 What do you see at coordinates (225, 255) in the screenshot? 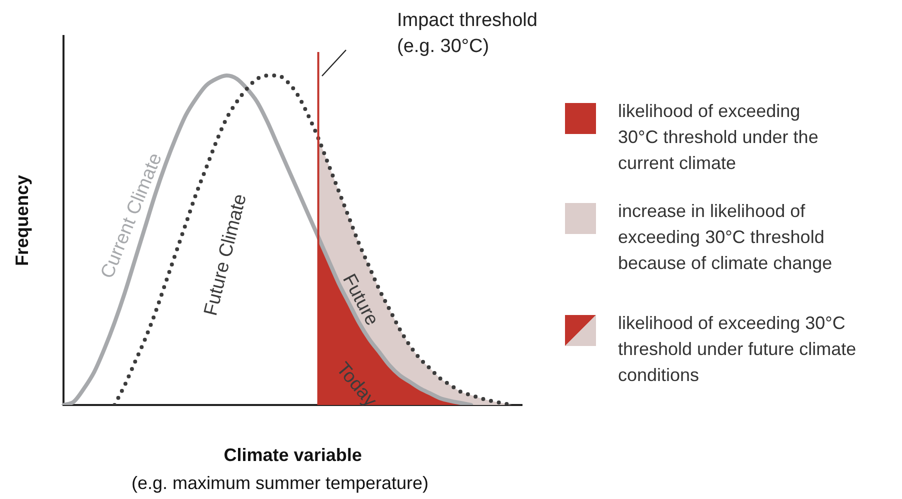
I see `text: Future Climate` at bounding box center [225, 255].